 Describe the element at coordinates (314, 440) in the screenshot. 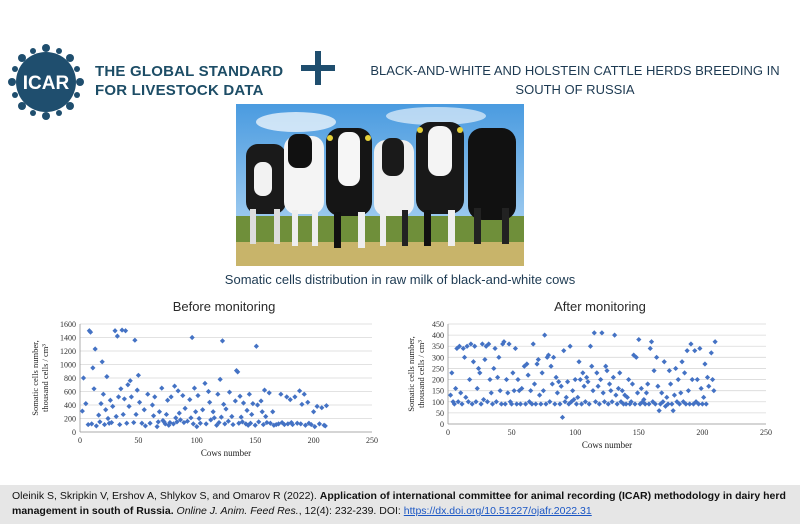

I see `x-tick-label: 200` at that location.